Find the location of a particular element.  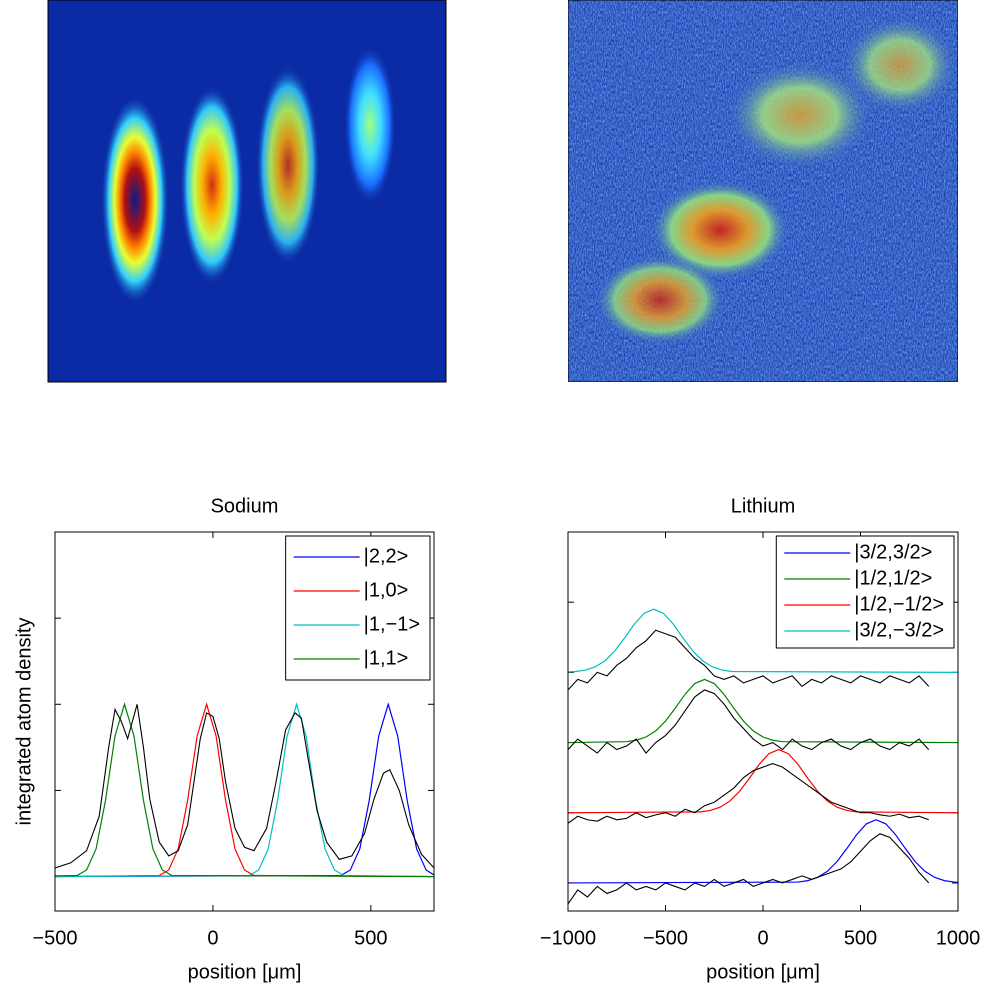

legend-label: |1,0> is located at coordinates (386, 590).